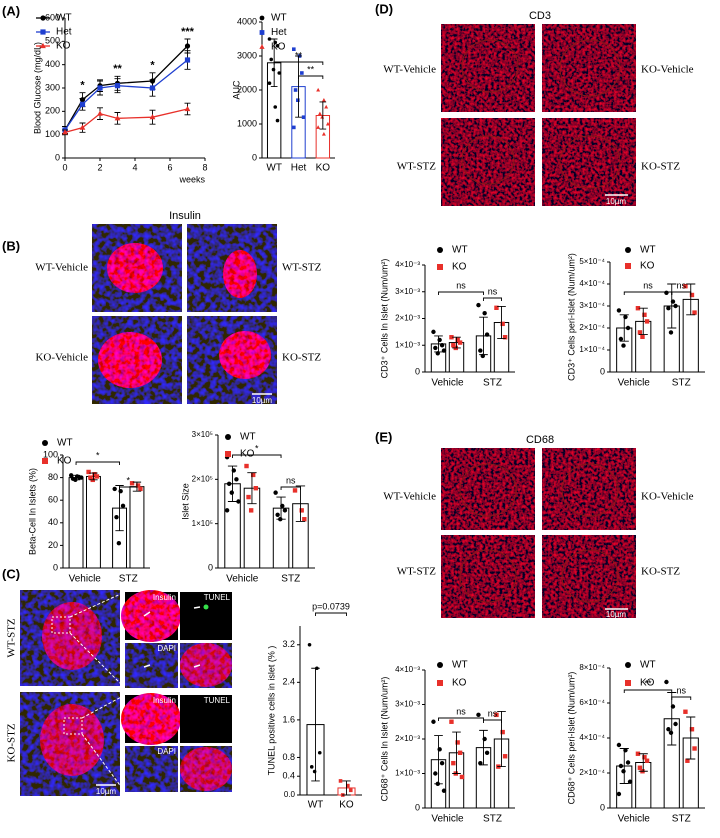  Describe the element at coordinates (64, 32) in the screenshot. I see `legend-label: Het` at that location.